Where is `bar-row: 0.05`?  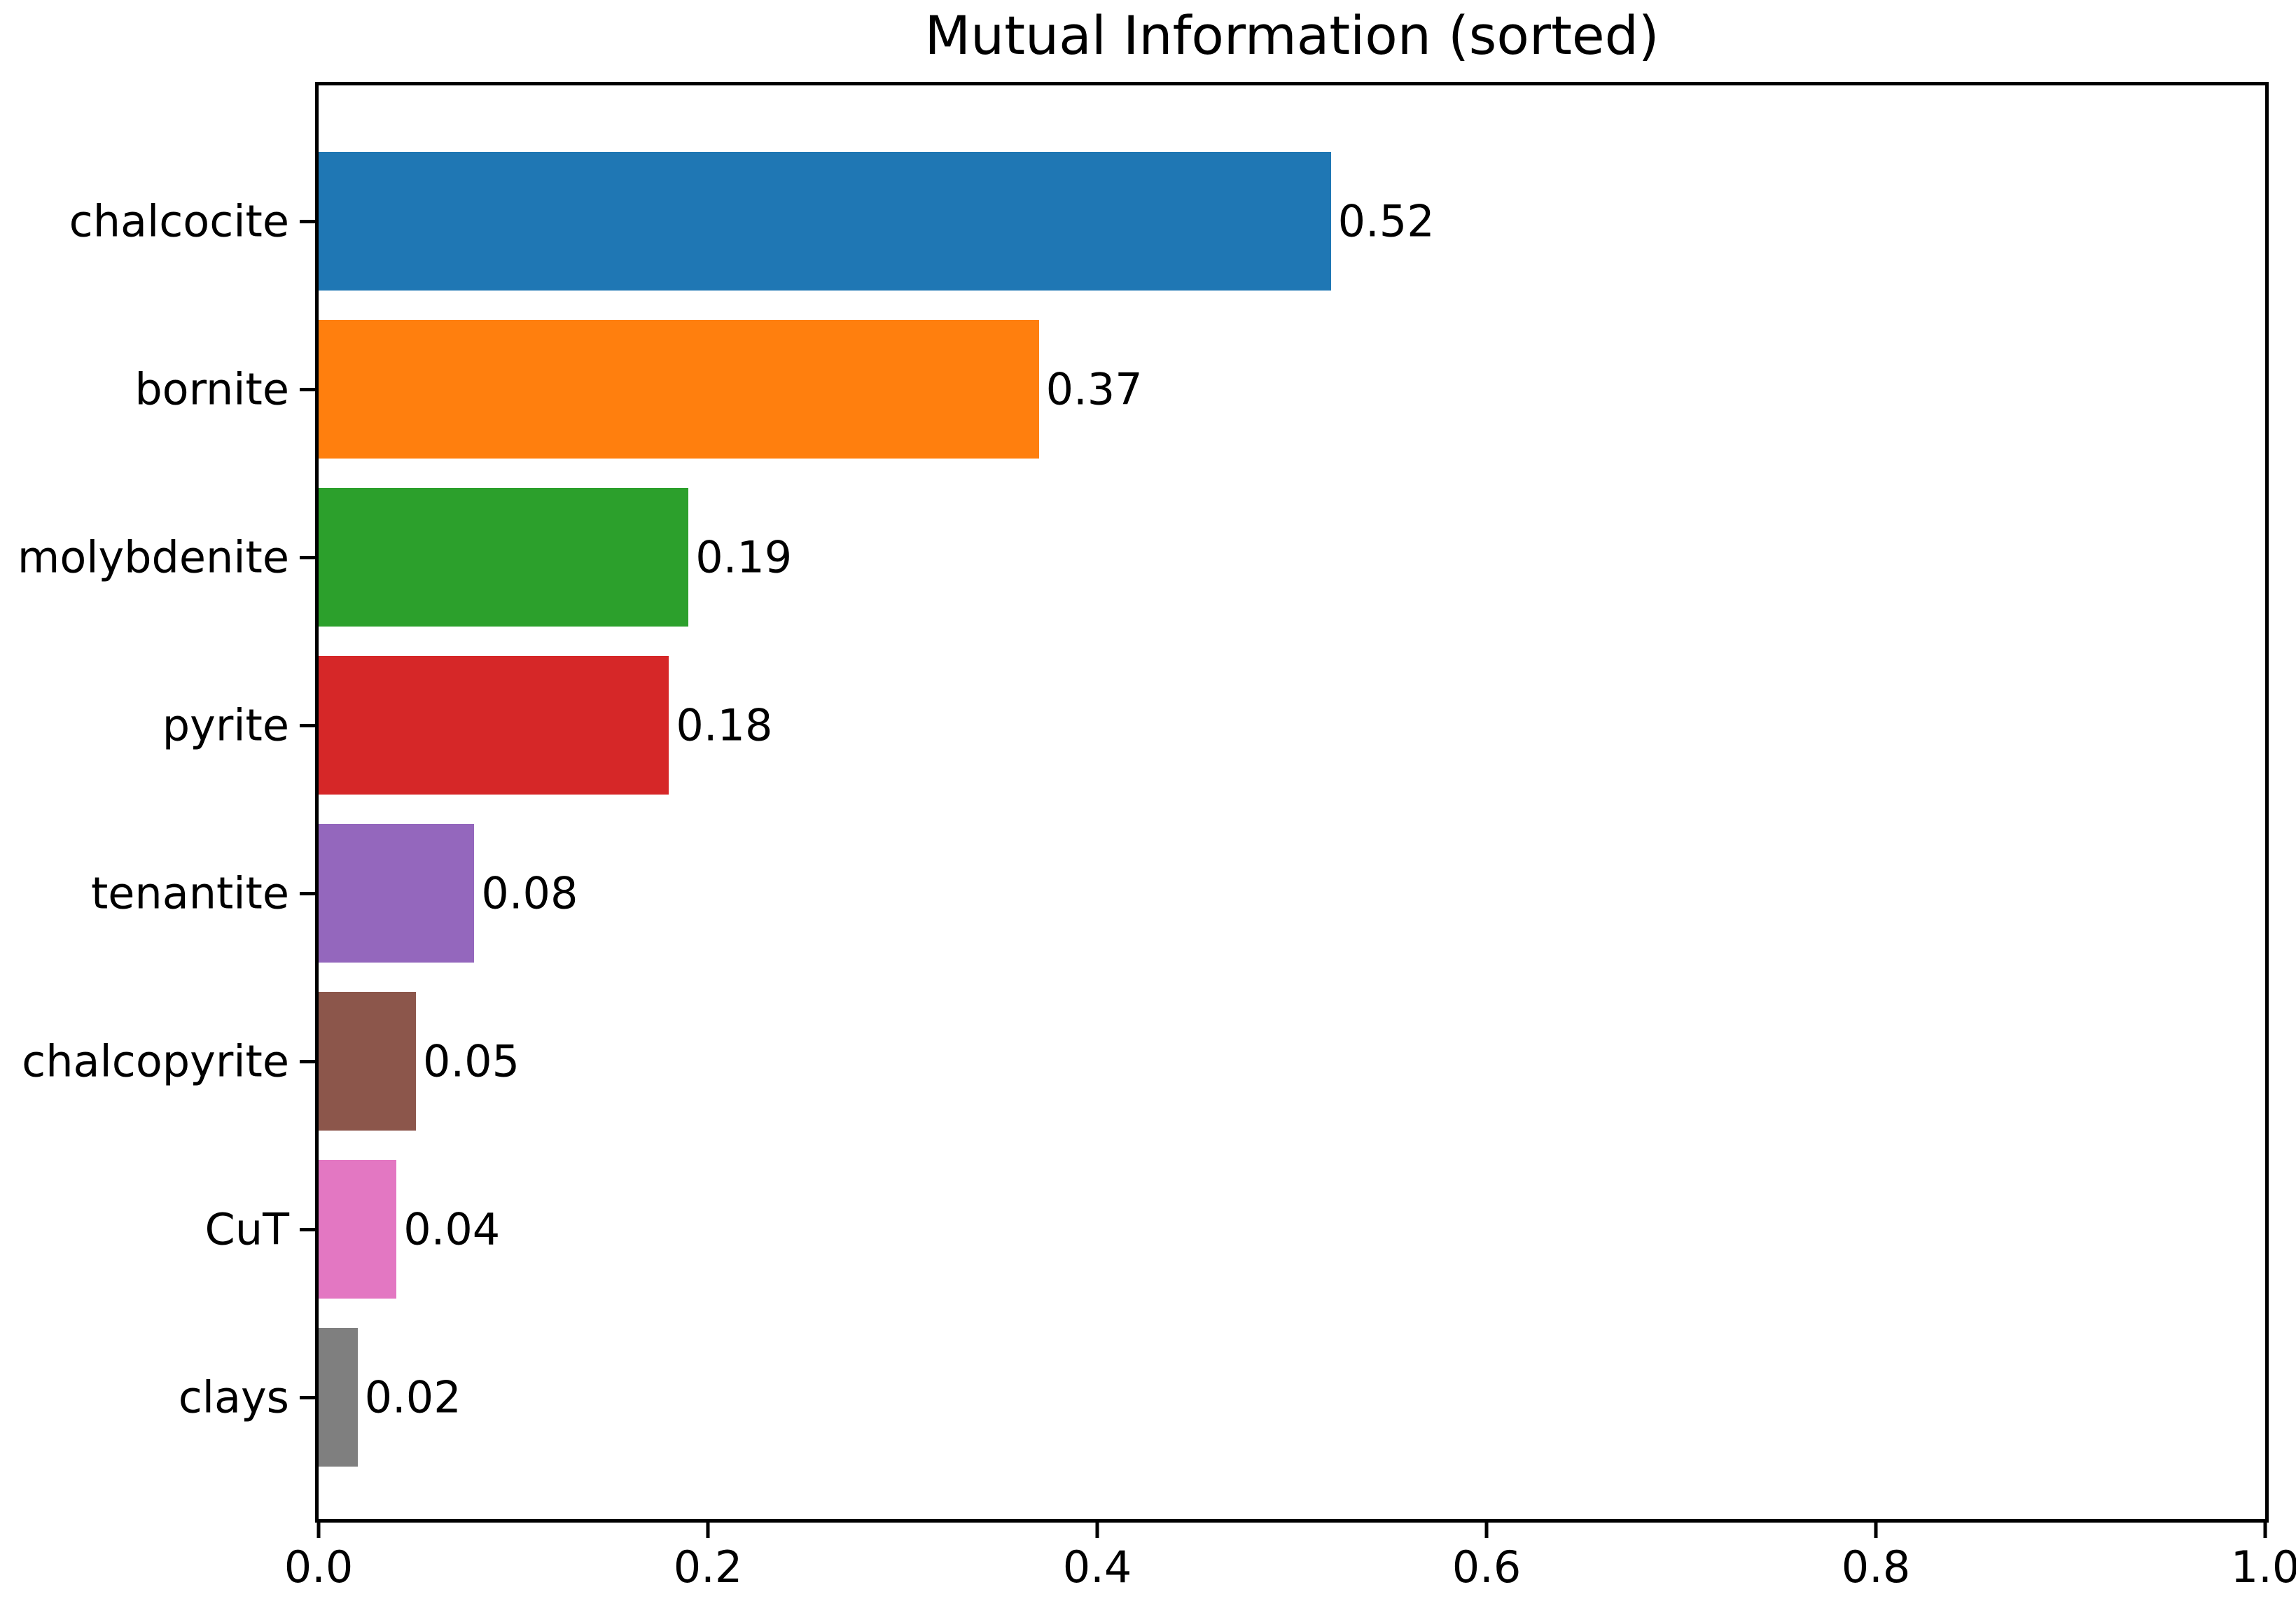 bar-row: 0.05 is located at coordinates (1292, 1061).